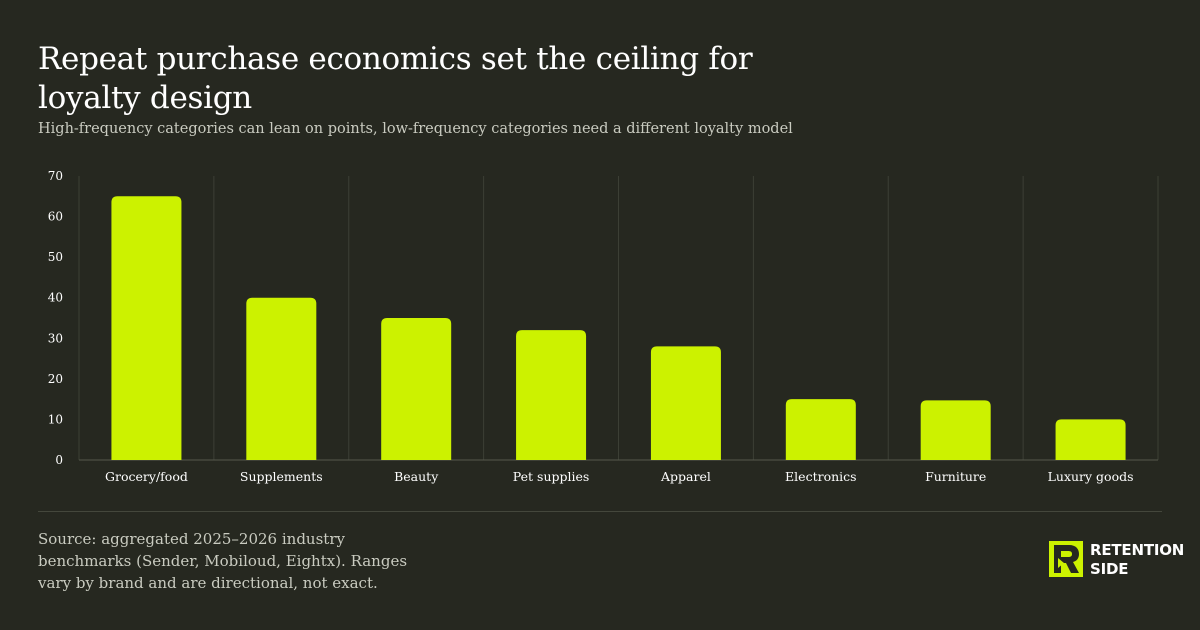  Describe the element at coordinates (820, 429) in the screenshot. I see `bar-electronics` at that location.